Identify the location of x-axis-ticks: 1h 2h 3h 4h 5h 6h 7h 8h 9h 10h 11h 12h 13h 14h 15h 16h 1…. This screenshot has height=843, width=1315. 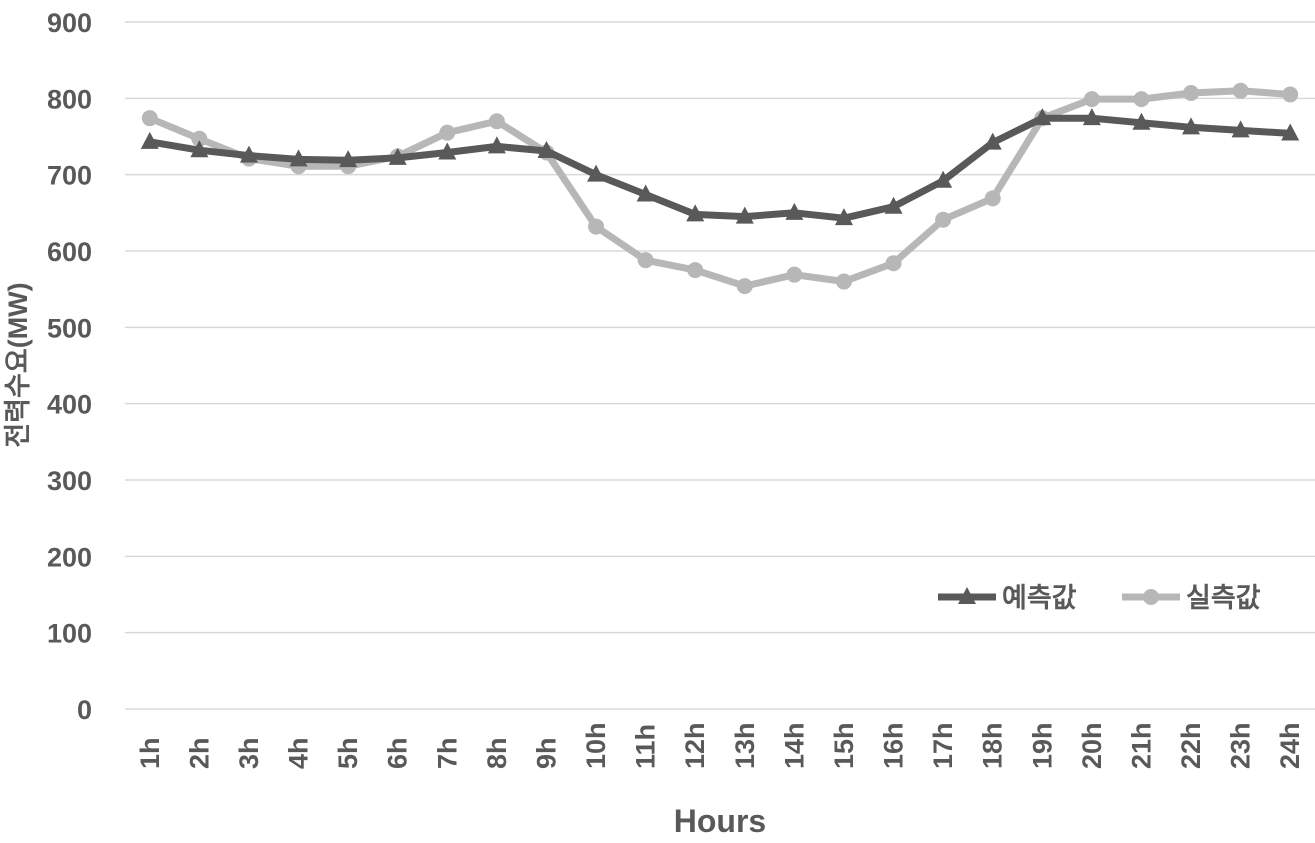
(720, 745).